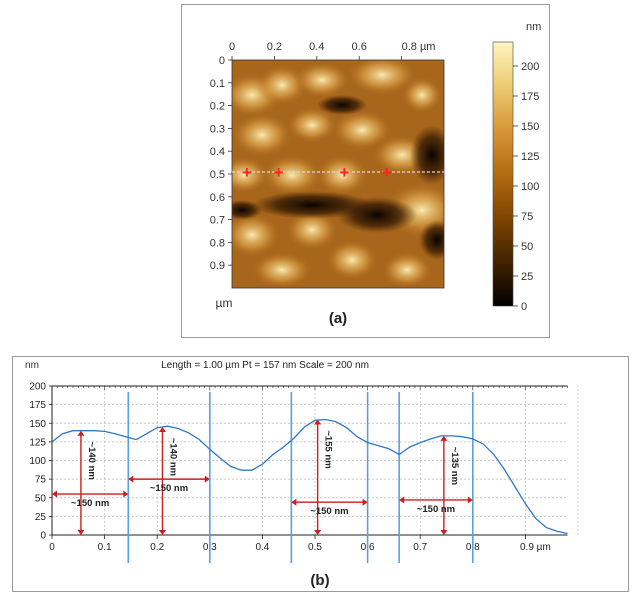 The height and width of the screenshot is (596, 633). Describe the element at coordinates (217, 129) in the screenshot. I see `afm-y-tick-label: 0.3` at that location.